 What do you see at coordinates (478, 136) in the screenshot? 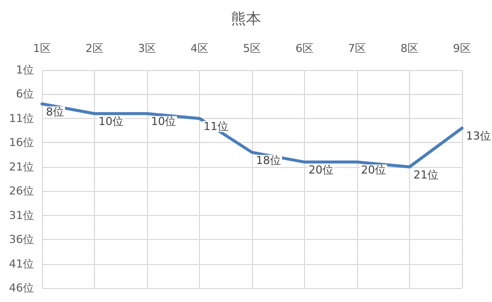
I see `data-label: 13位` at bounding box center [478, 136].